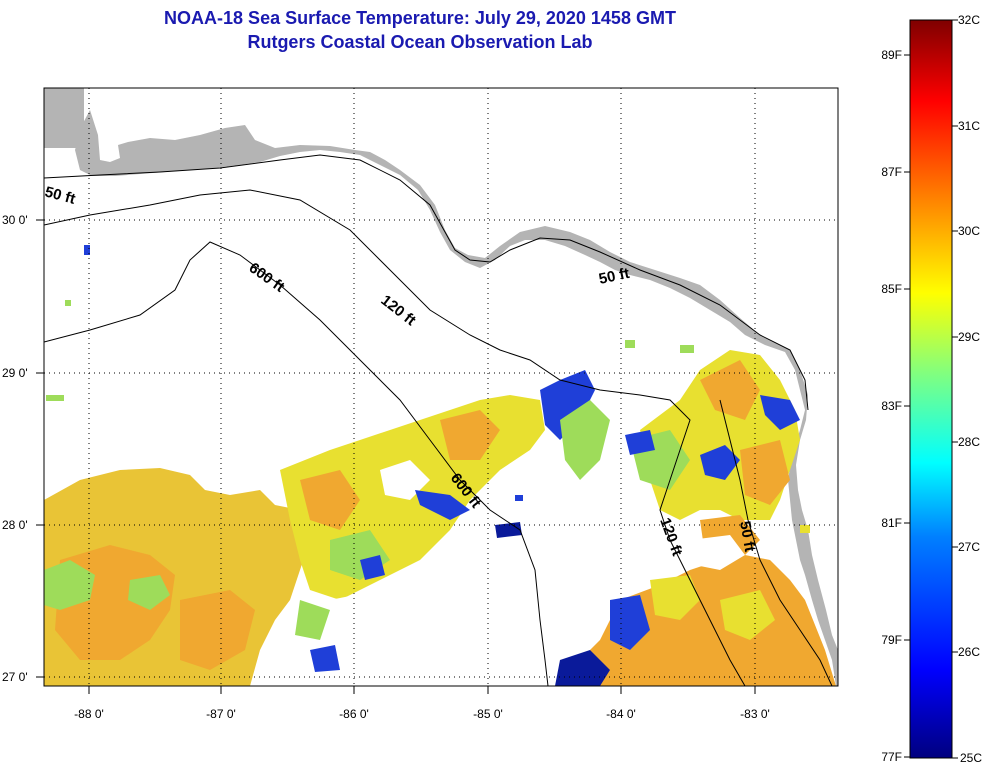 The image size is (992, 770). What do you see at coordinates (891, 523) in the screenshot?
I see `cbar-f-81: 81F` at bounding box center [891, 523].